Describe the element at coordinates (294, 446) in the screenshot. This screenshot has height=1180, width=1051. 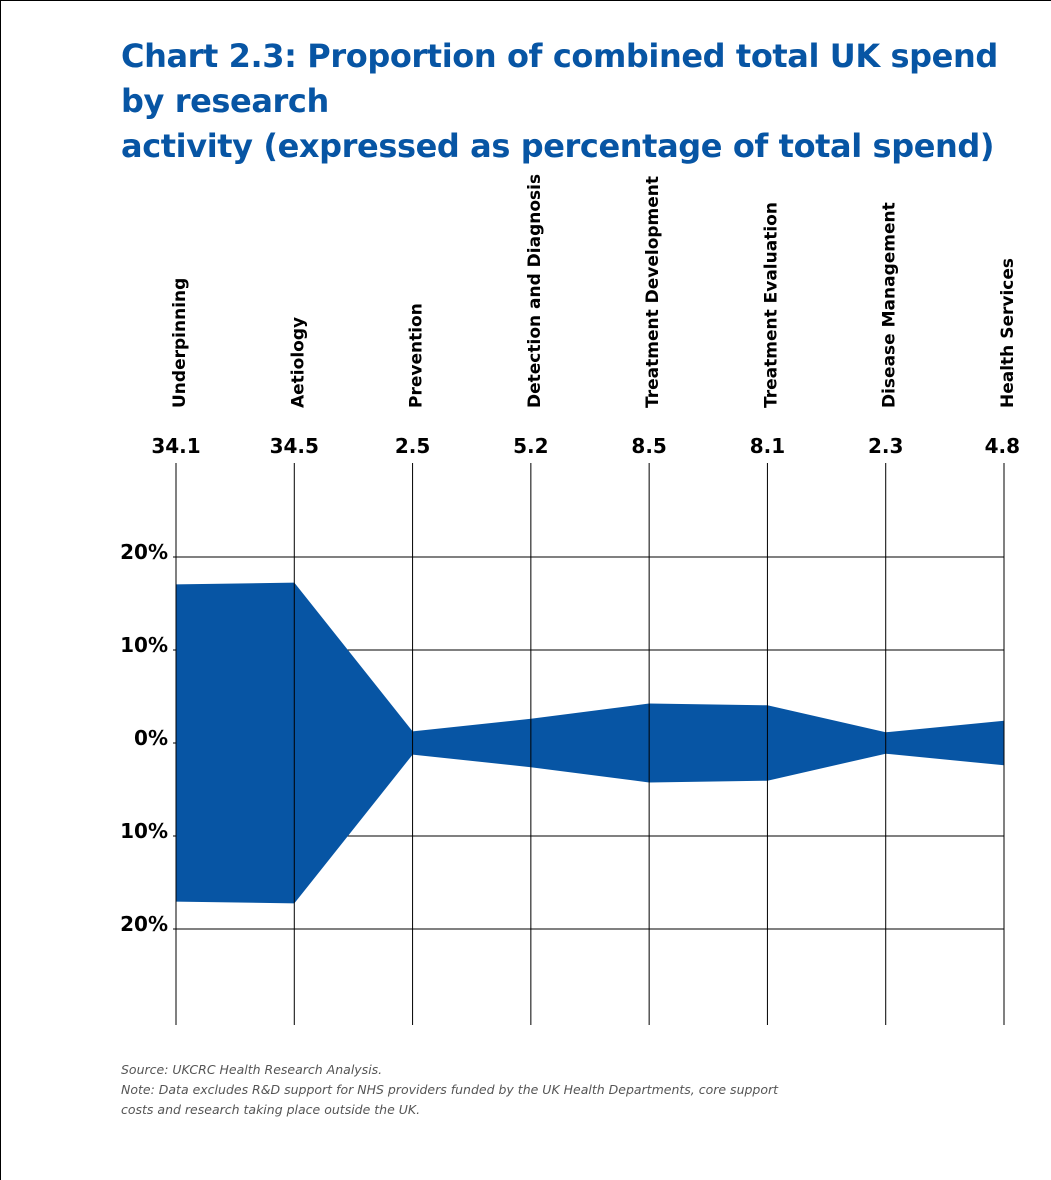
I see `value-label-1: 34.5` at that location.